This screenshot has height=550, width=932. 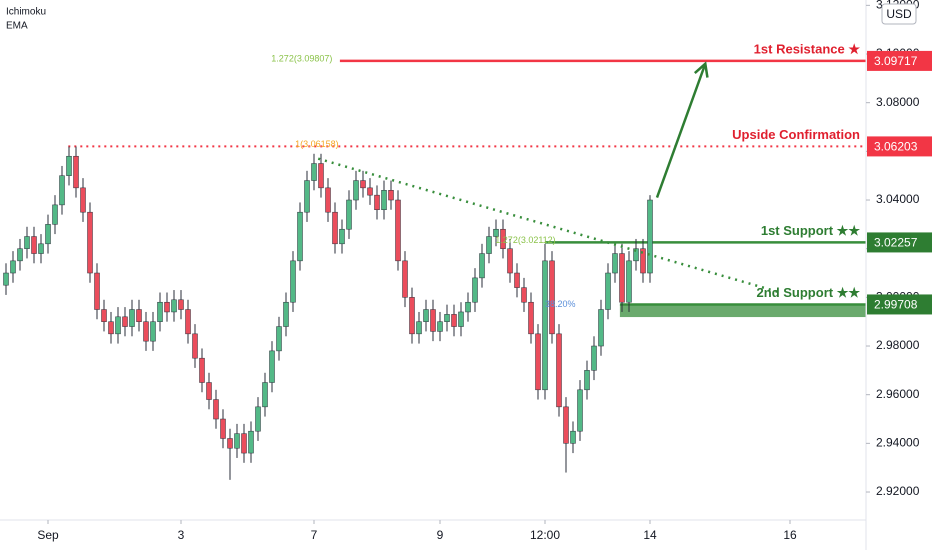 What do you see at coordinates (899, 275) in the screenshot?
I see `price-axis` at bounding box center [899, 275].